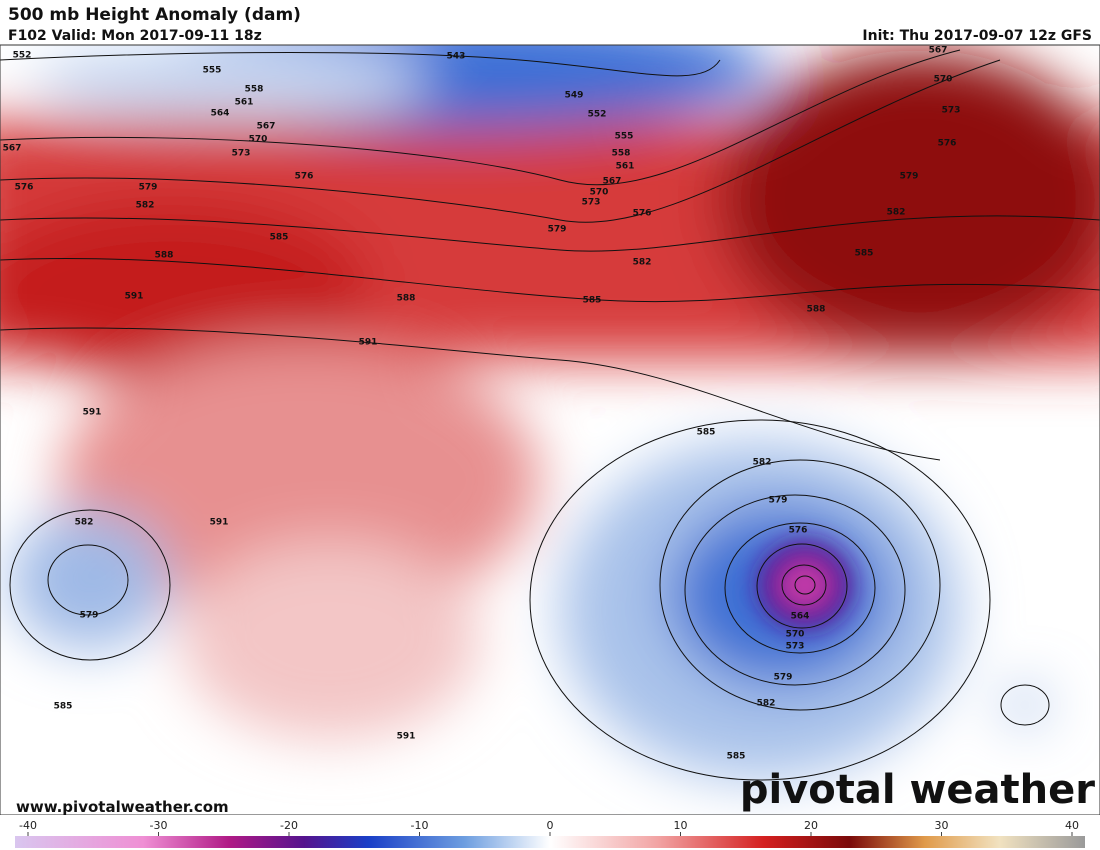 The height and width of the screenshot is (850, 1100). I want to click on colorbar-tick-label: 40, so click(1072, 825).